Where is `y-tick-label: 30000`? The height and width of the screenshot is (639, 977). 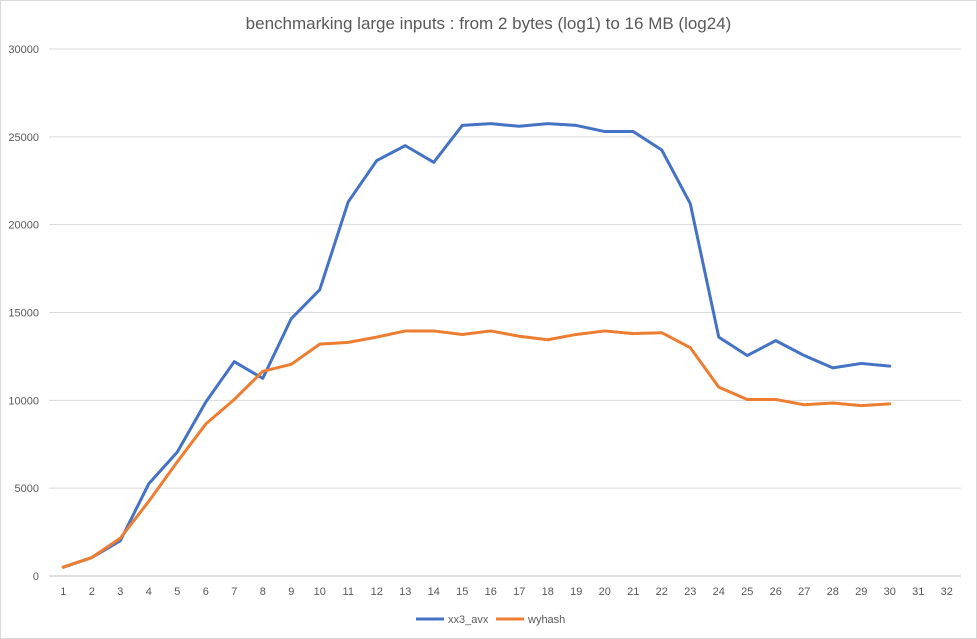
y-tick-label: 30000 is located at coordinates (23, 50).